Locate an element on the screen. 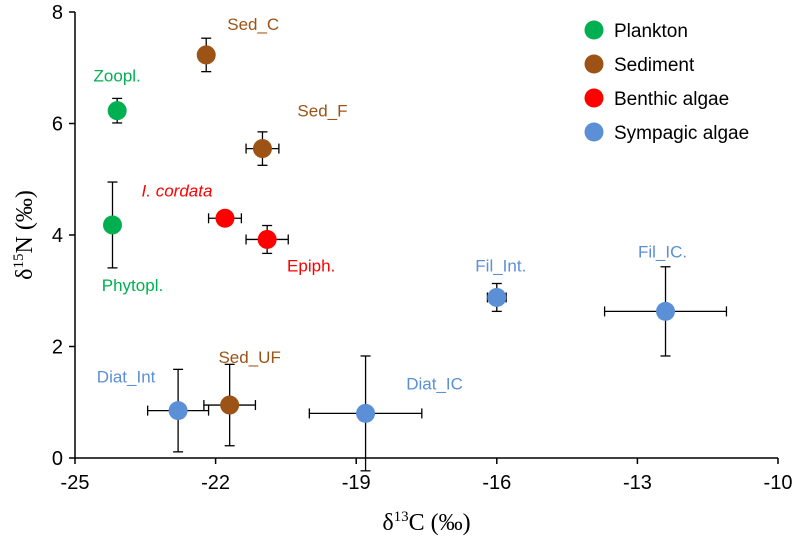 The height and width of the screenshot is (542, 798). x-tick-label: -22 is located at coordinates (215, 483).